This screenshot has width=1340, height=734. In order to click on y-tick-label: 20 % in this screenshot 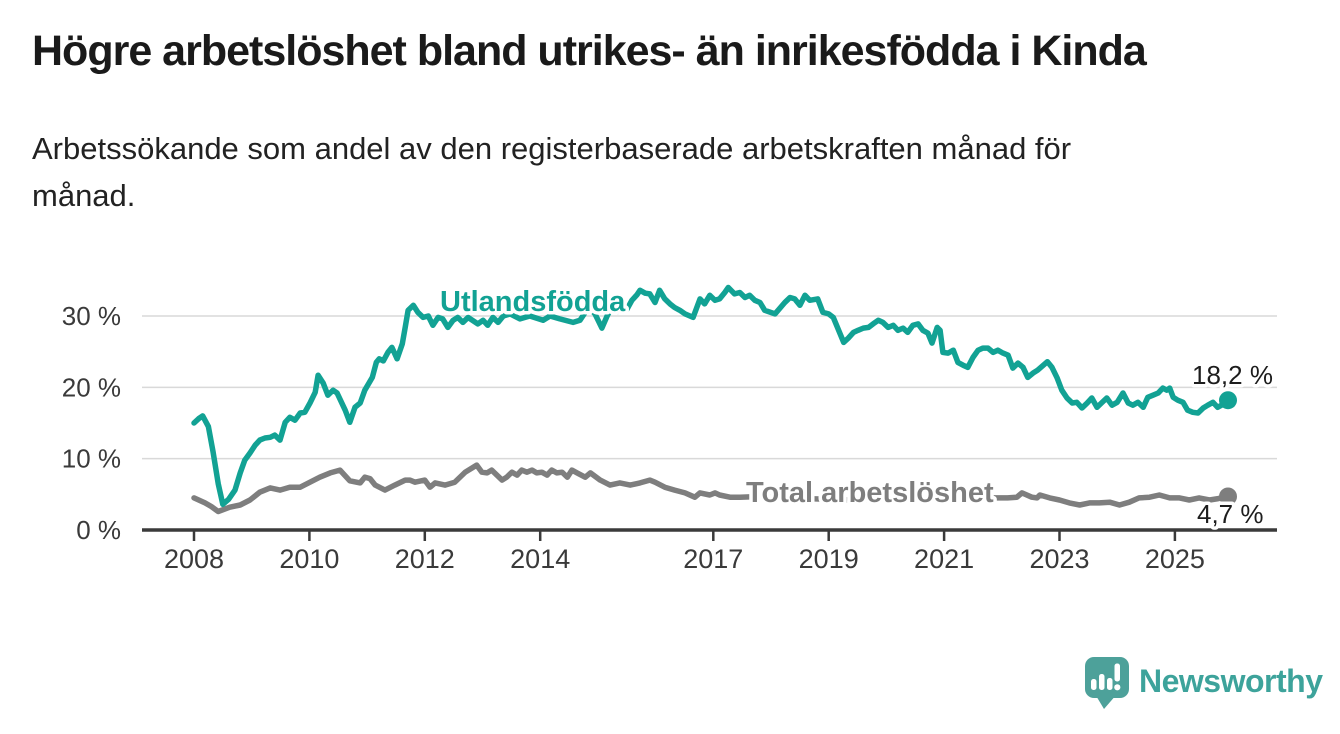, I will do `click(91, 387)`.